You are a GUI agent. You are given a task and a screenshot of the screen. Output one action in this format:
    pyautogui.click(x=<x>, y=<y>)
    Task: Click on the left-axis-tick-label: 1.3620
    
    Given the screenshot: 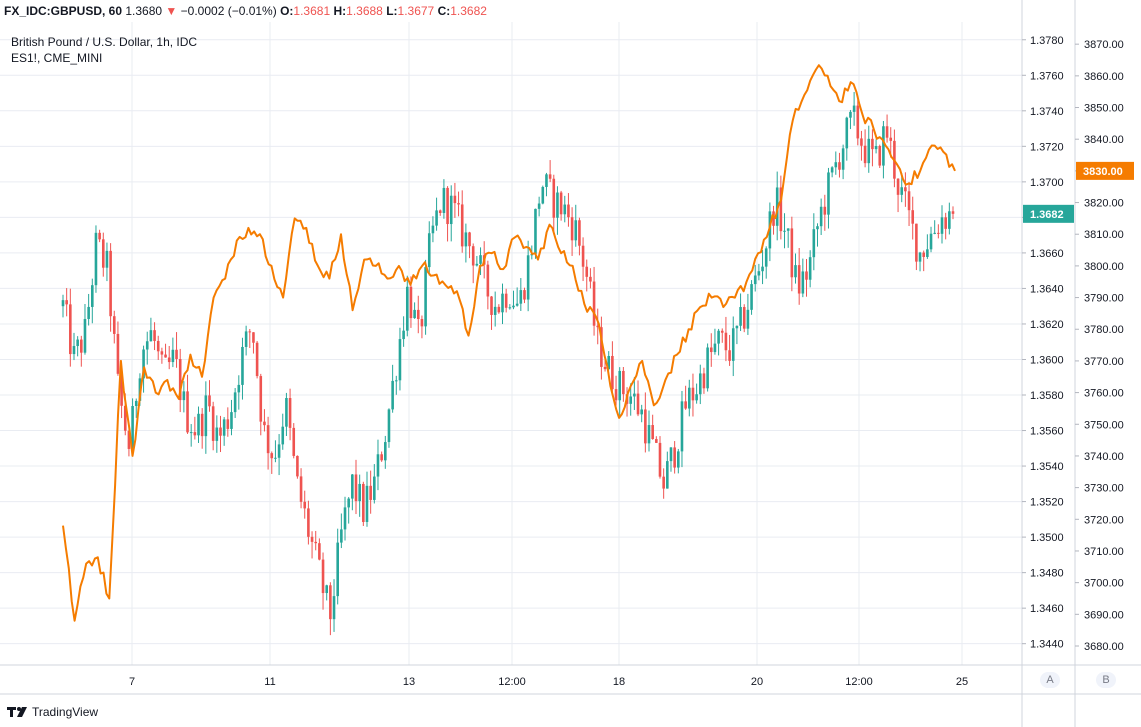 What is the action you would take?
    pyautogui.click(x=1047, y=325)
    